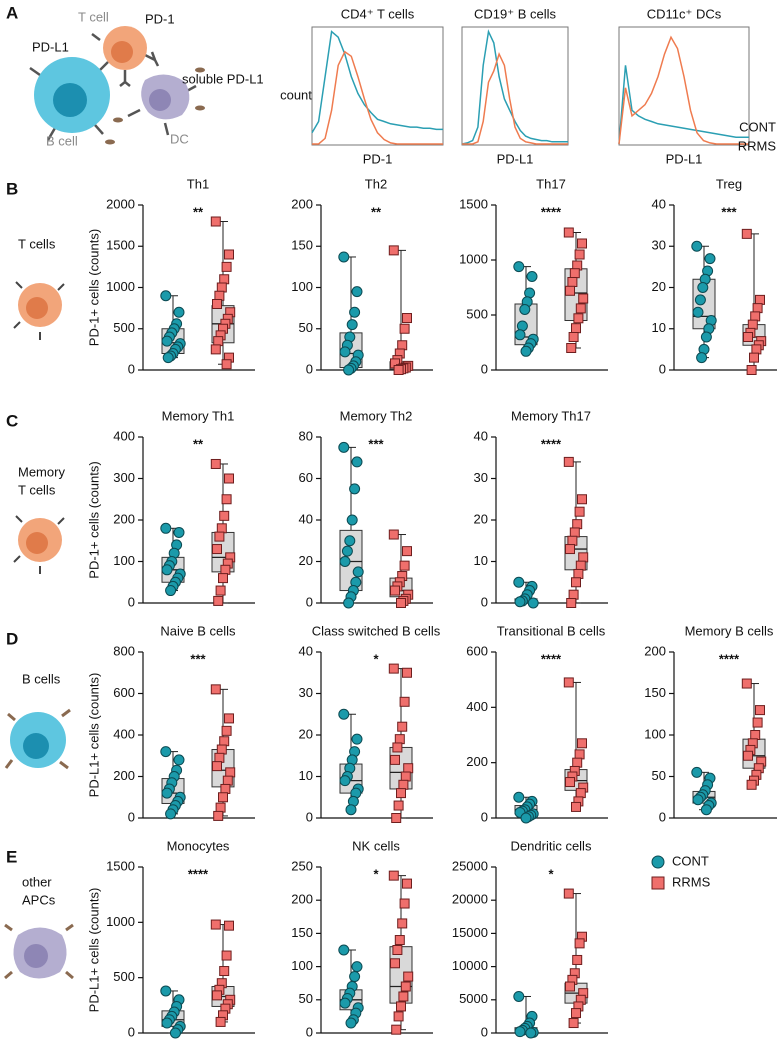 This screenshot has width=777, height=1039. I want to click on significance: *, so click(376, 658).